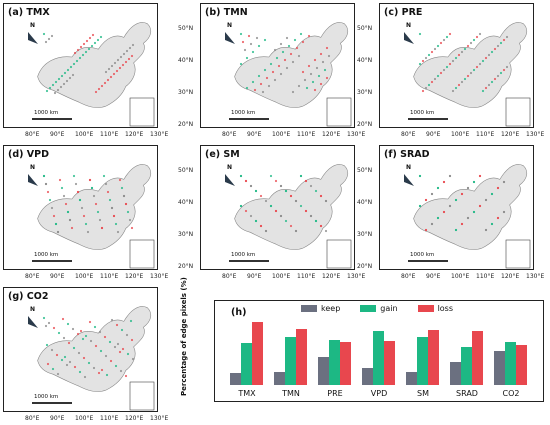 Image resolution: width=550 pixels, height=425 pixels. I want to click on china-map, so click(91, 358).